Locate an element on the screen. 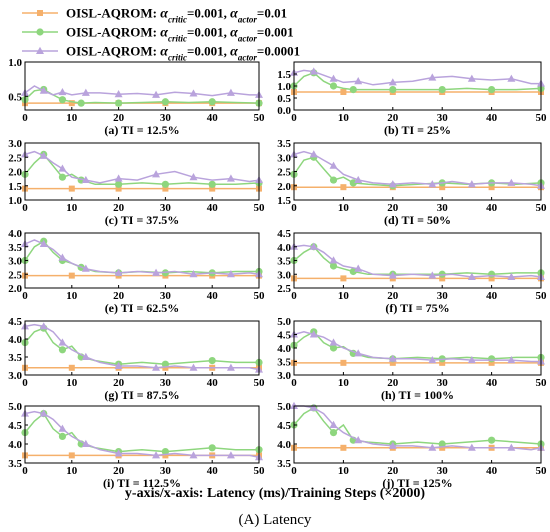 The image size is (550, 532). plot-frame is located at coordinates (417, 171).